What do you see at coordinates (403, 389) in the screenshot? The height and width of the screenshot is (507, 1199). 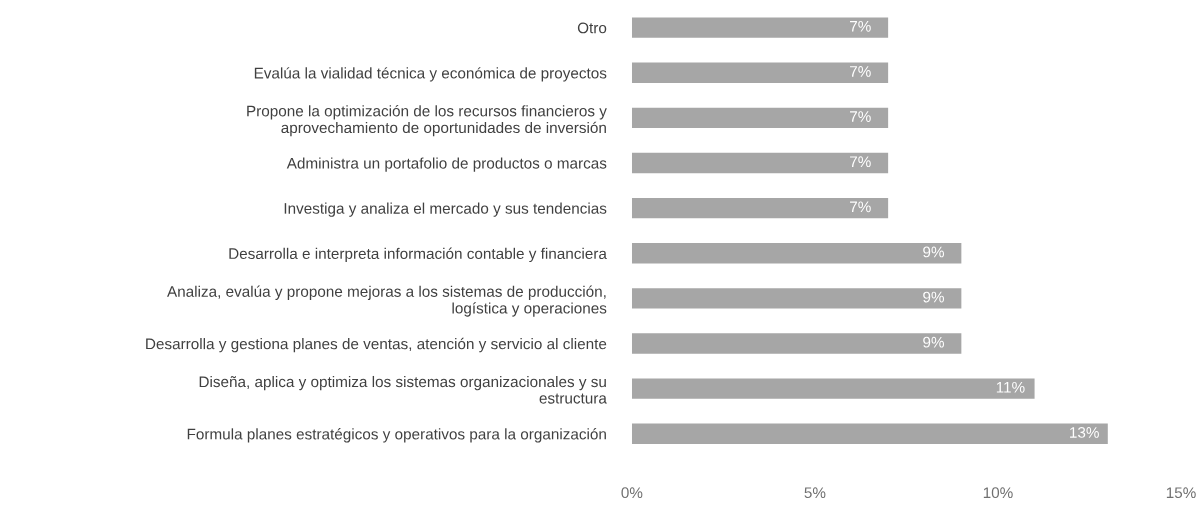 I see `y-tick-label: Diseña, aplica y optimiza los sistemas organizacionales y su estructura` at bounding box center [403, 389].